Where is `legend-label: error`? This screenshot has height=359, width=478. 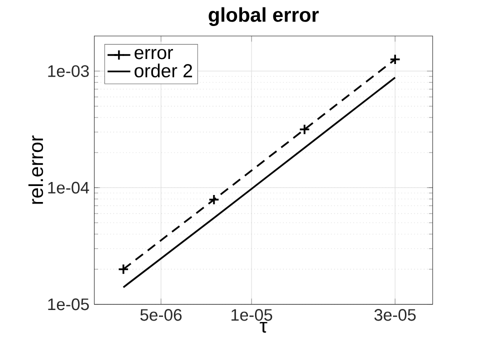
legend-label: error is located at coordinates (153, 54).